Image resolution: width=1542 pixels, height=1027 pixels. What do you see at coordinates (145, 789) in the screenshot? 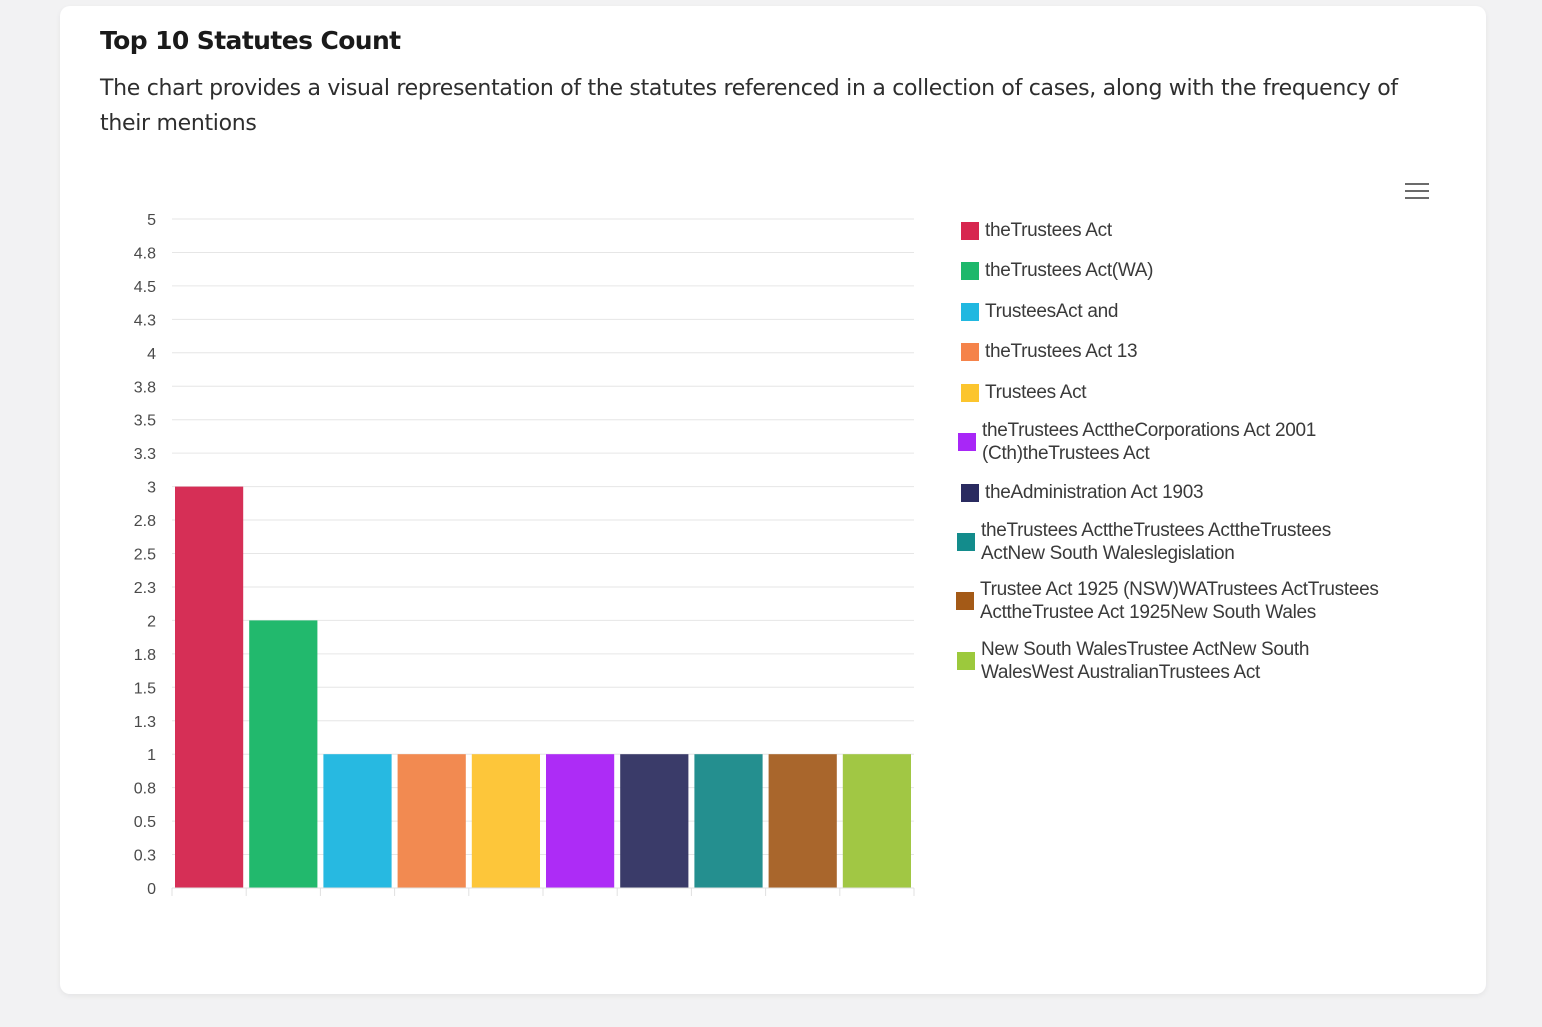
I see `y-tick-label: 0.8` at bounding box center [145, 789].